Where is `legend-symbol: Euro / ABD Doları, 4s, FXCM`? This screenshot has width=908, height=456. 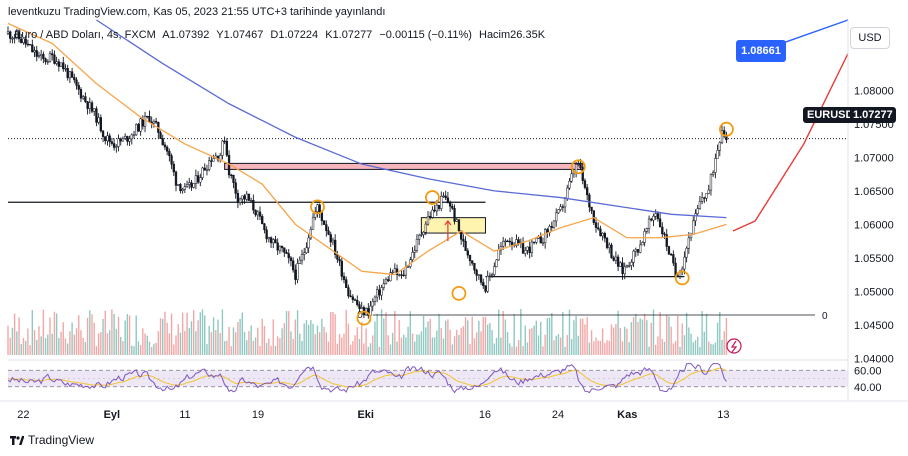
legend-symbol: Euro / ABD Doları, 4s, FXCM is located at coordinates (85, 35).